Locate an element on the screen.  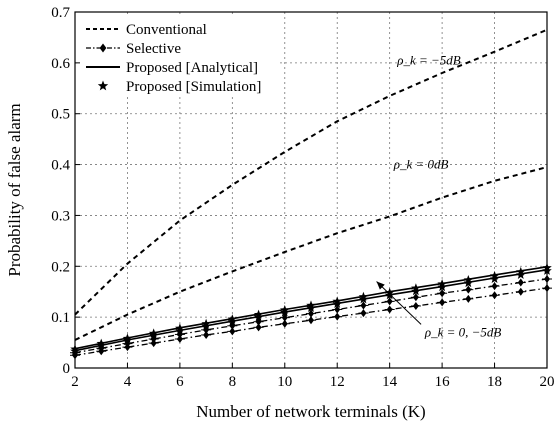
x-tick-label: 14 is located at coordinates (390, 382).